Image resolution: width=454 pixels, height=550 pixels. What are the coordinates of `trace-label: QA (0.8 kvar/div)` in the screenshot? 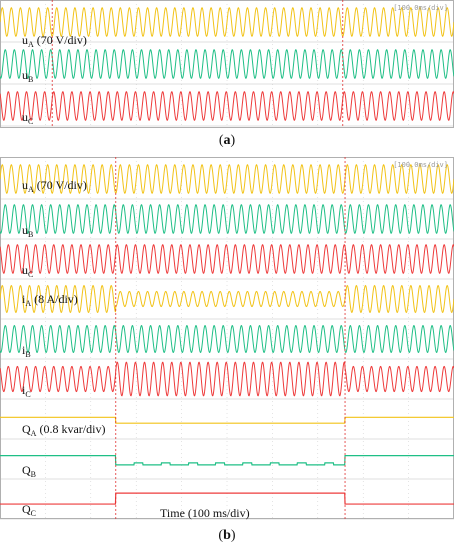 It's located at (63, 431).